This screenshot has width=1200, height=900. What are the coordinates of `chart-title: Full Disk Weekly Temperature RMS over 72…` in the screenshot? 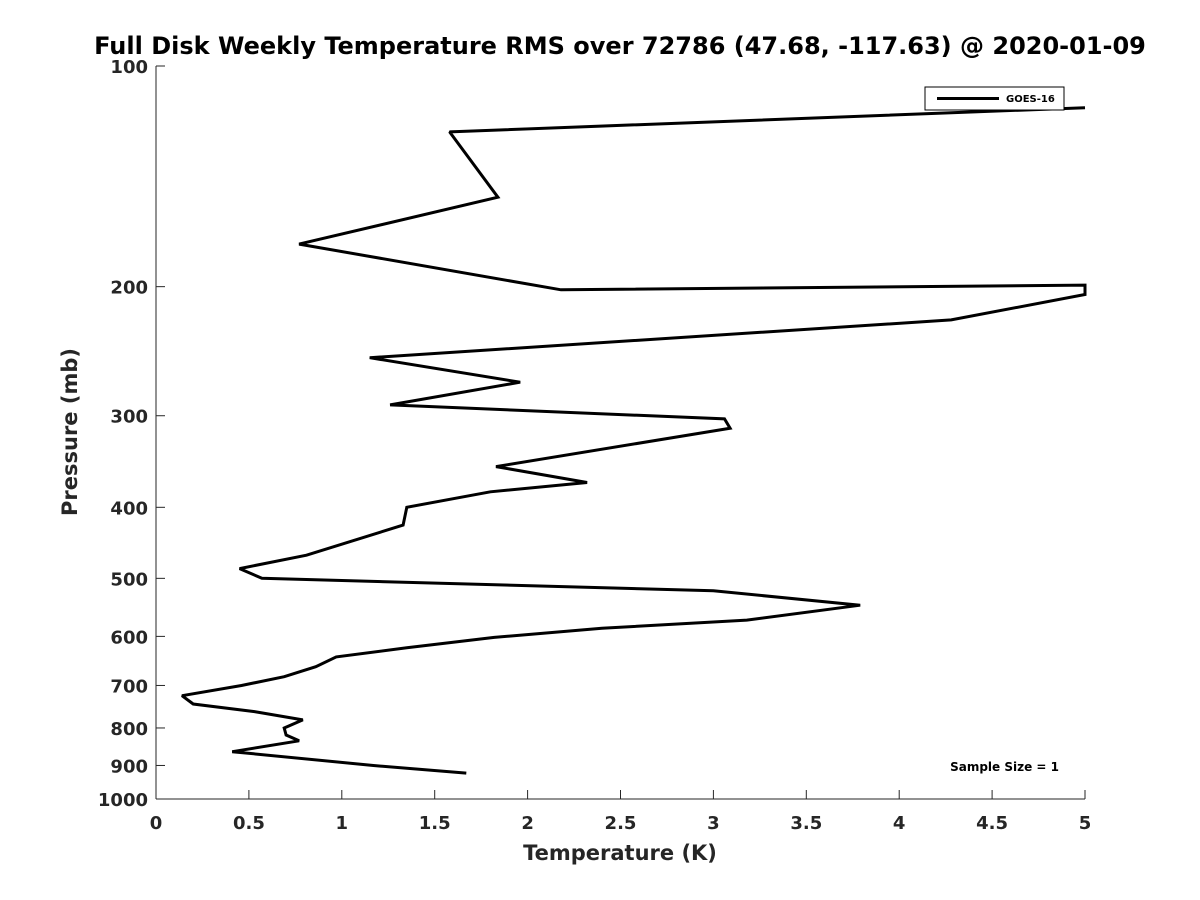 It's located at (620, 46).